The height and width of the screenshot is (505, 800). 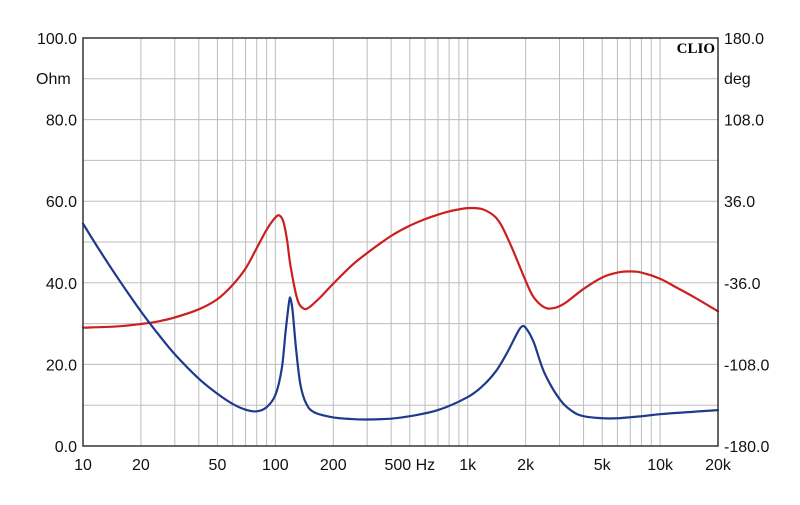 I want to click on y-left-tick-label: 20.0, so click(x=61, y=365).